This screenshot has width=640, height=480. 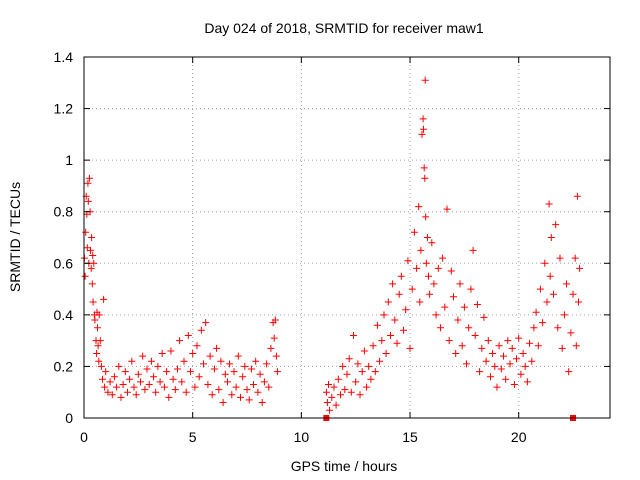 What do you see at coordinates (84, 437) in the screenshot?
I see `x-tick-label: 0` at bounding box center [84, 437].